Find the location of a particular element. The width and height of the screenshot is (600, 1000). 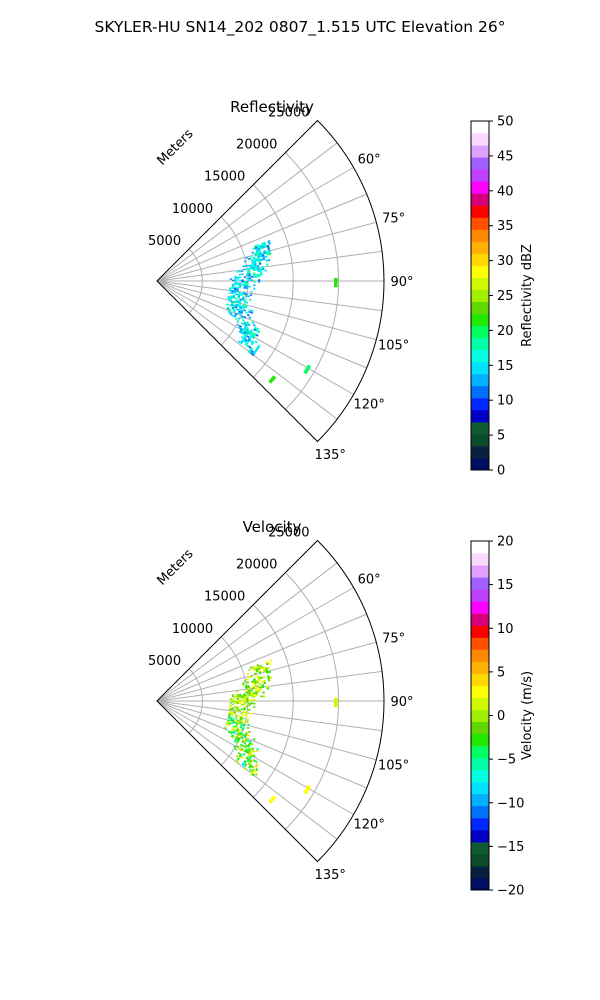

colorbar-tick-label: 25 is located at coordinates (505, 296).